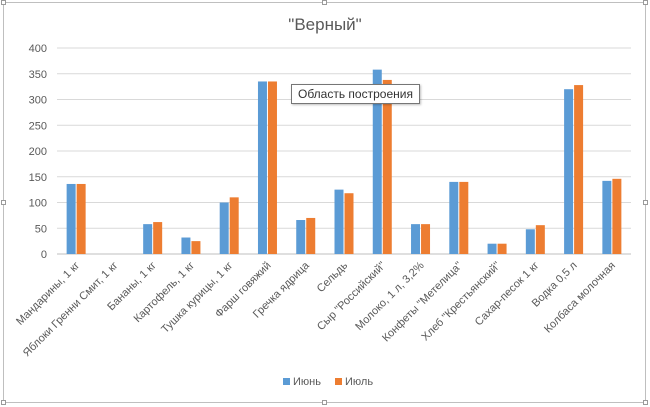 This screenshot has height=407, width=650. I want to click on resize-handle-top-left, so click(3, 2).